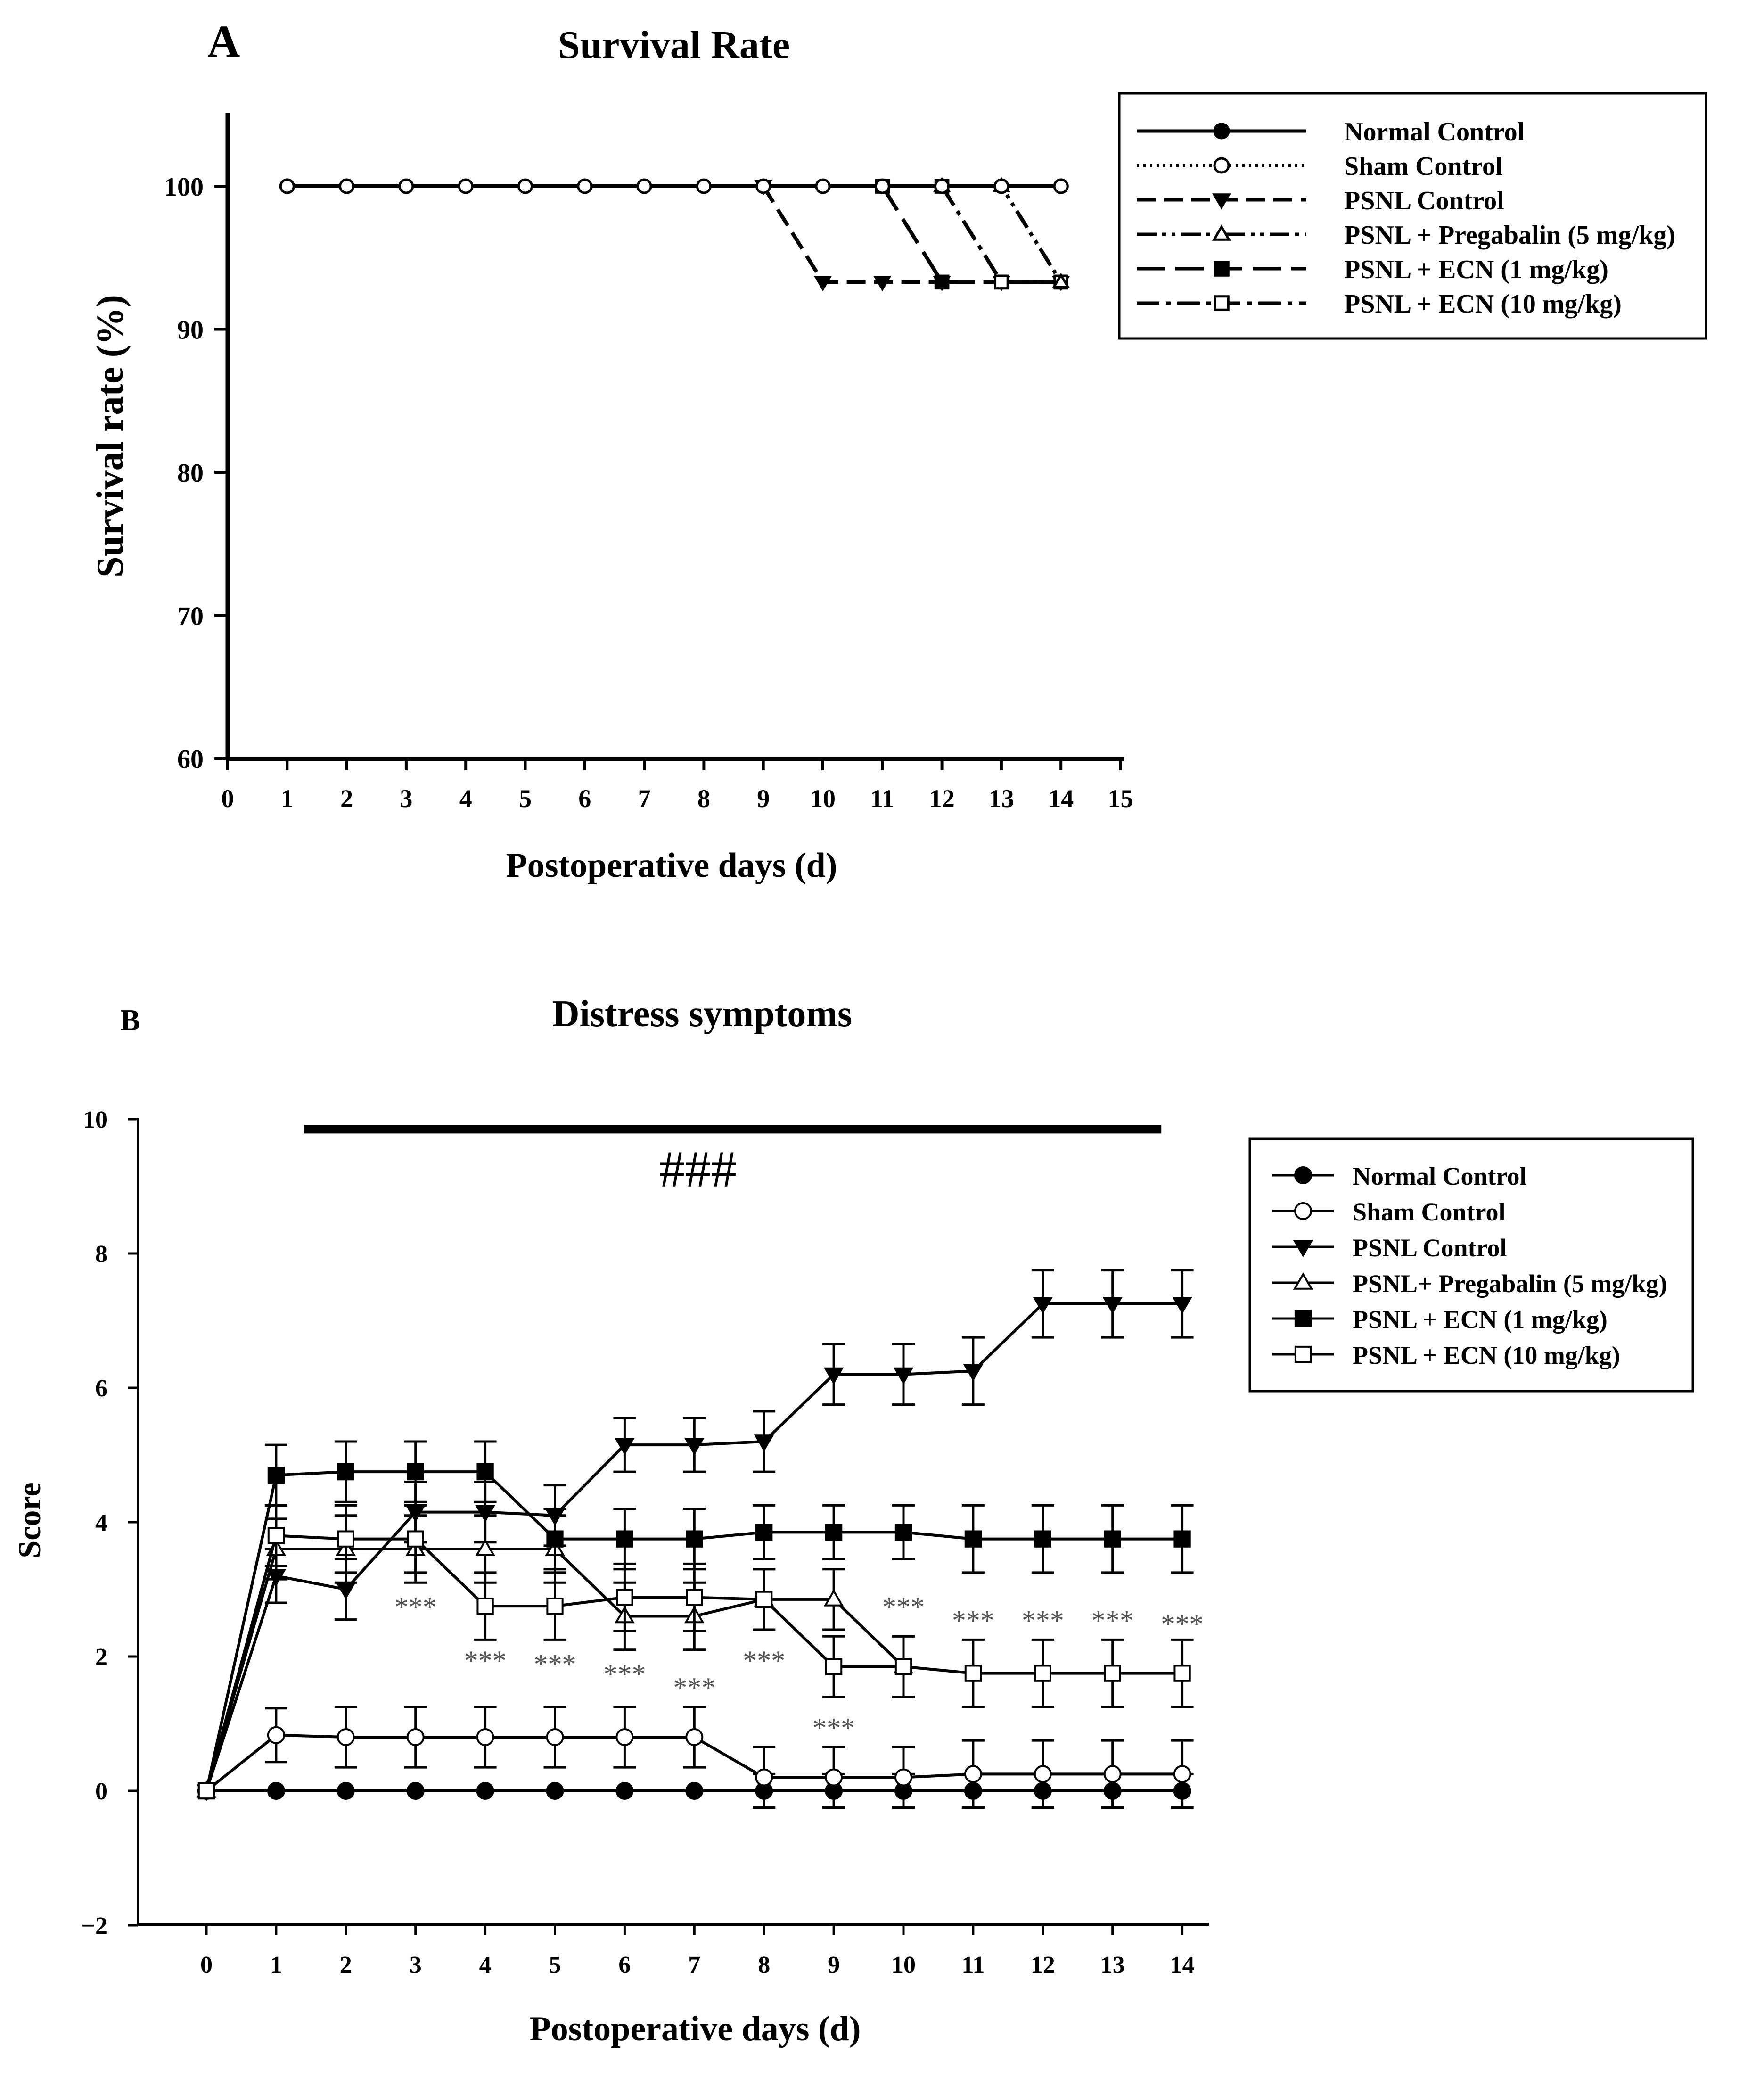 This screenshot has width=1764, height=2077. Describe the element at coordinates (823, 799) in the screenshot. I see `panel-a-x-tick-label-10: 10` at that location.